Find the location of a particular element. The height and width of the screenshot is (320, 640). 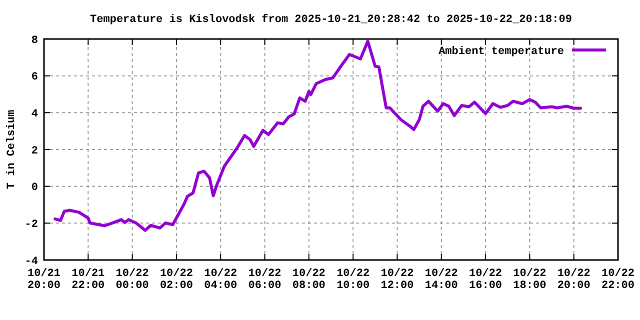

x-tick-label: 10/21 22:00 is located at coordinates (89, 280).